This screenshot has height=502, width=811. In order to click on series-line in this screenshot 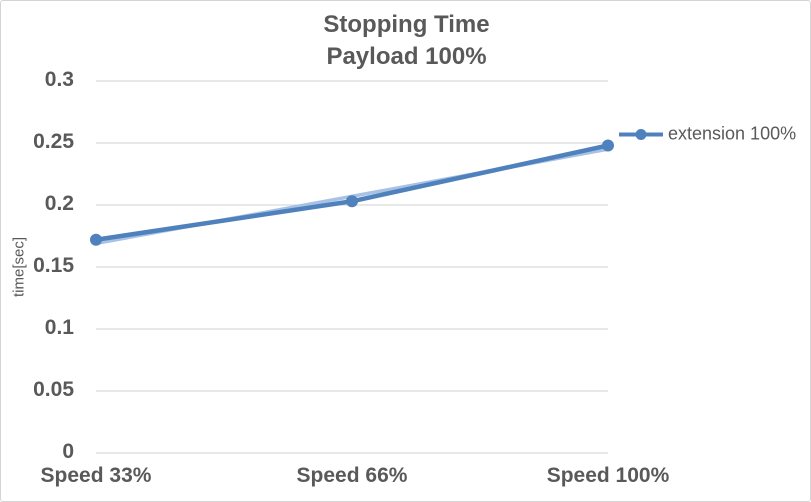, I will do `click(352, 192)`.